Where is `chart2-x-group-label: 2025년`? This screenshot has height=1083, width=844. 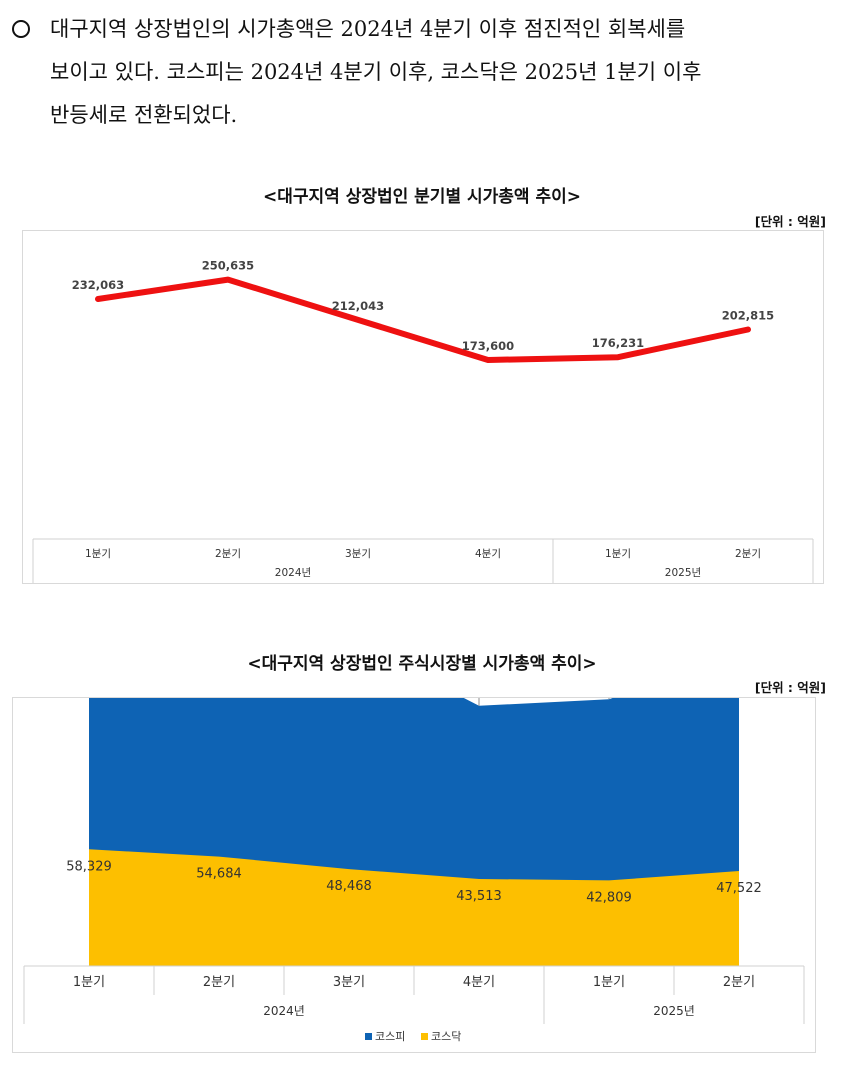 chart2-x-group-label: 2025년 is located at coordinates (674, 1011).